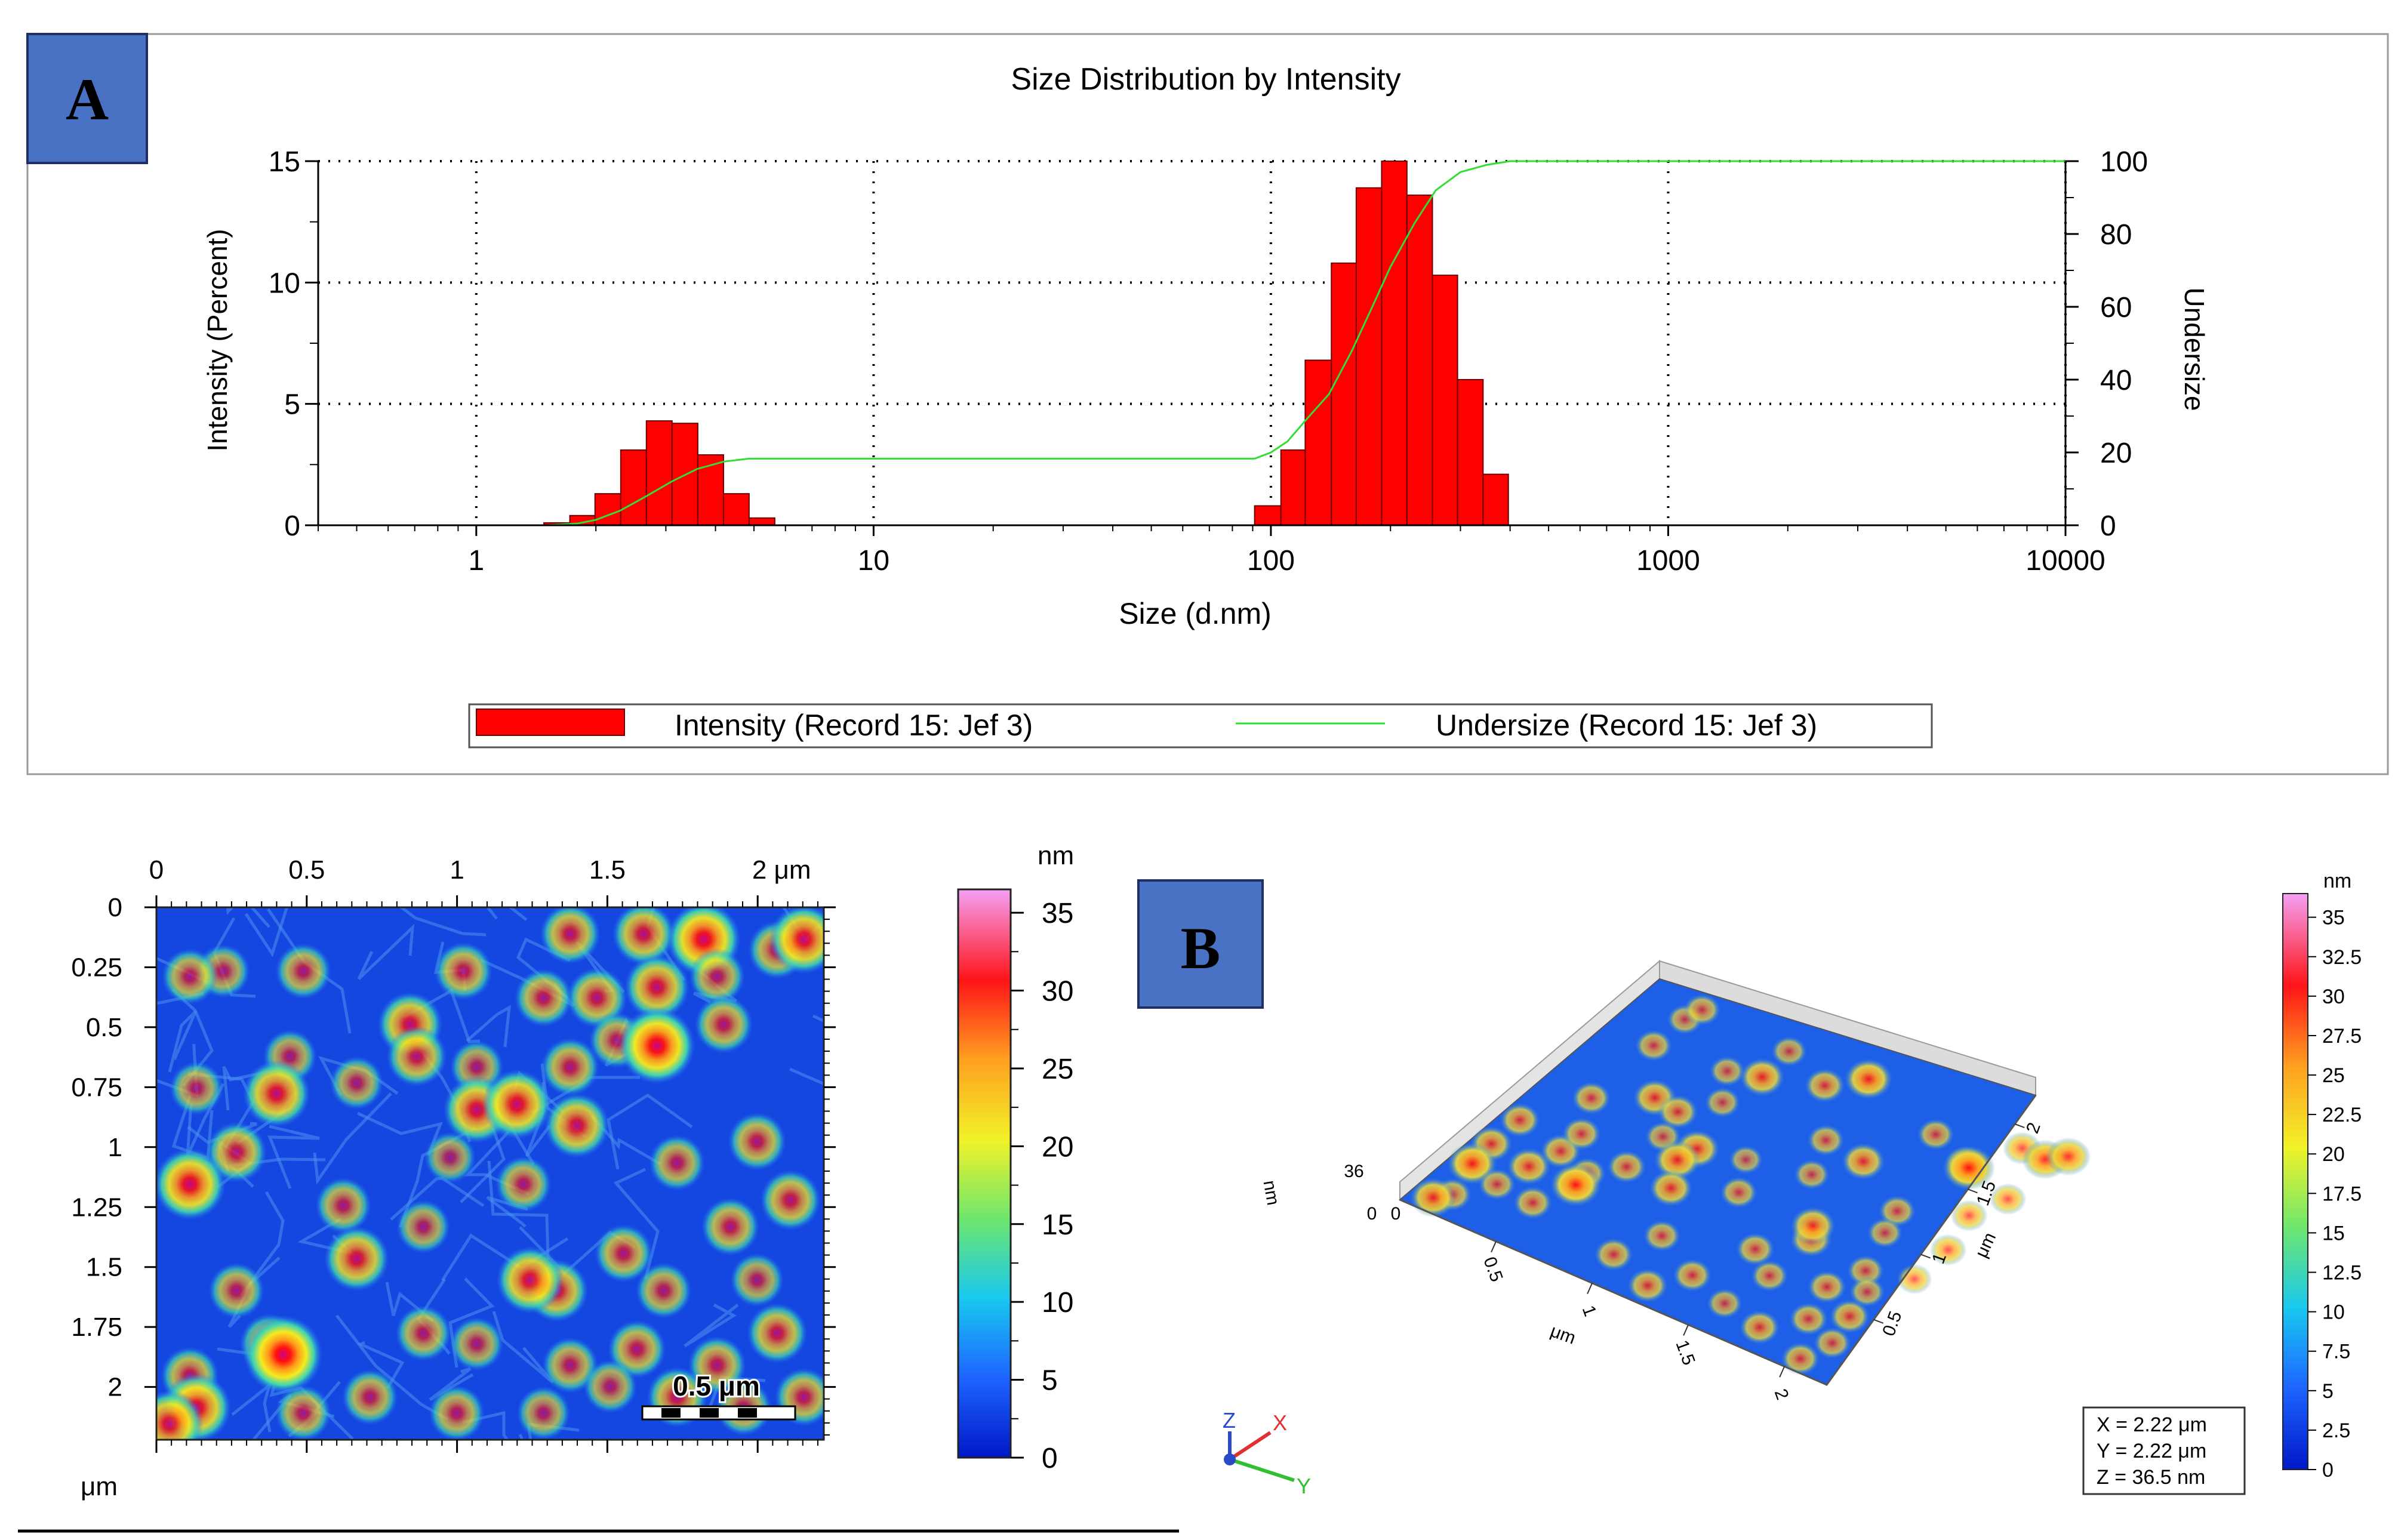 This screenshot has width=2398, height=1540. I want to click on y-right-tick-label: 80, so click(2116, 235).